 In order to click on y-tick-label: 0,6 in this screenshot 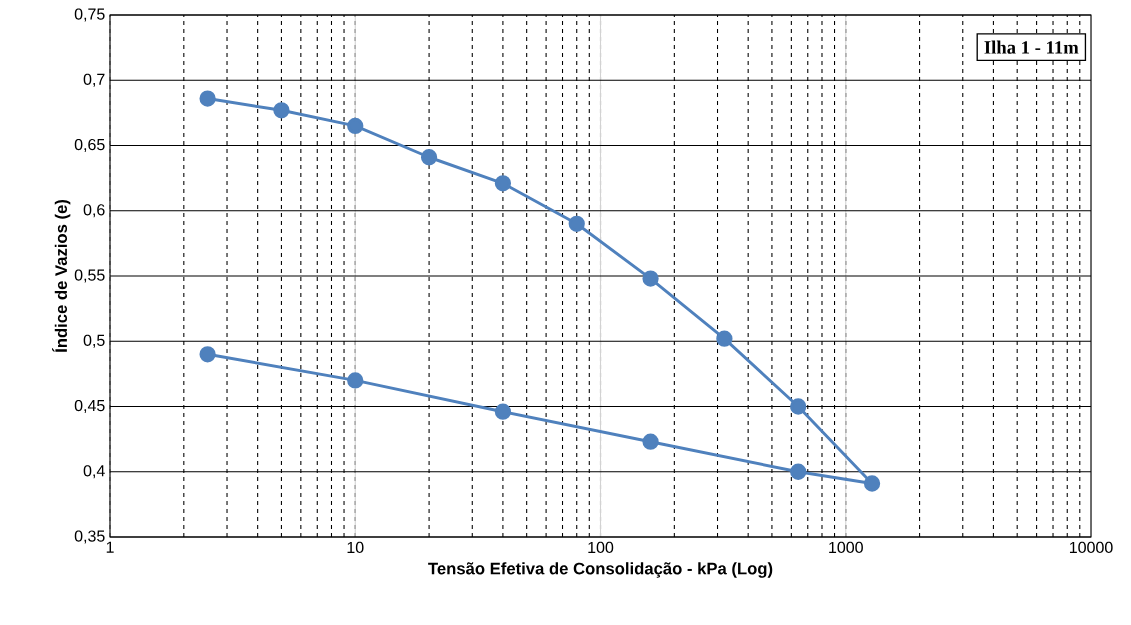, I will do `click(94, 211)`.